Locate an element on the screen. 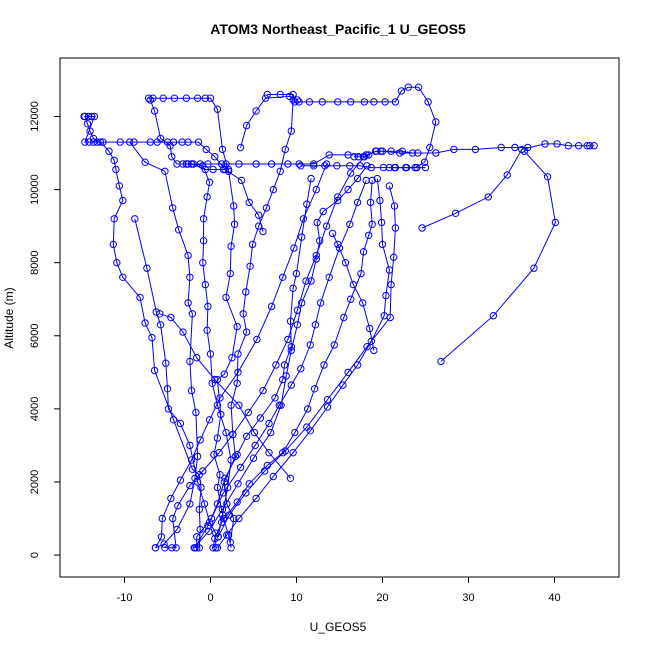 The height and width of the screenshot is (650, 650). x-tick-label: 0 is located at coordinates (210, 598).